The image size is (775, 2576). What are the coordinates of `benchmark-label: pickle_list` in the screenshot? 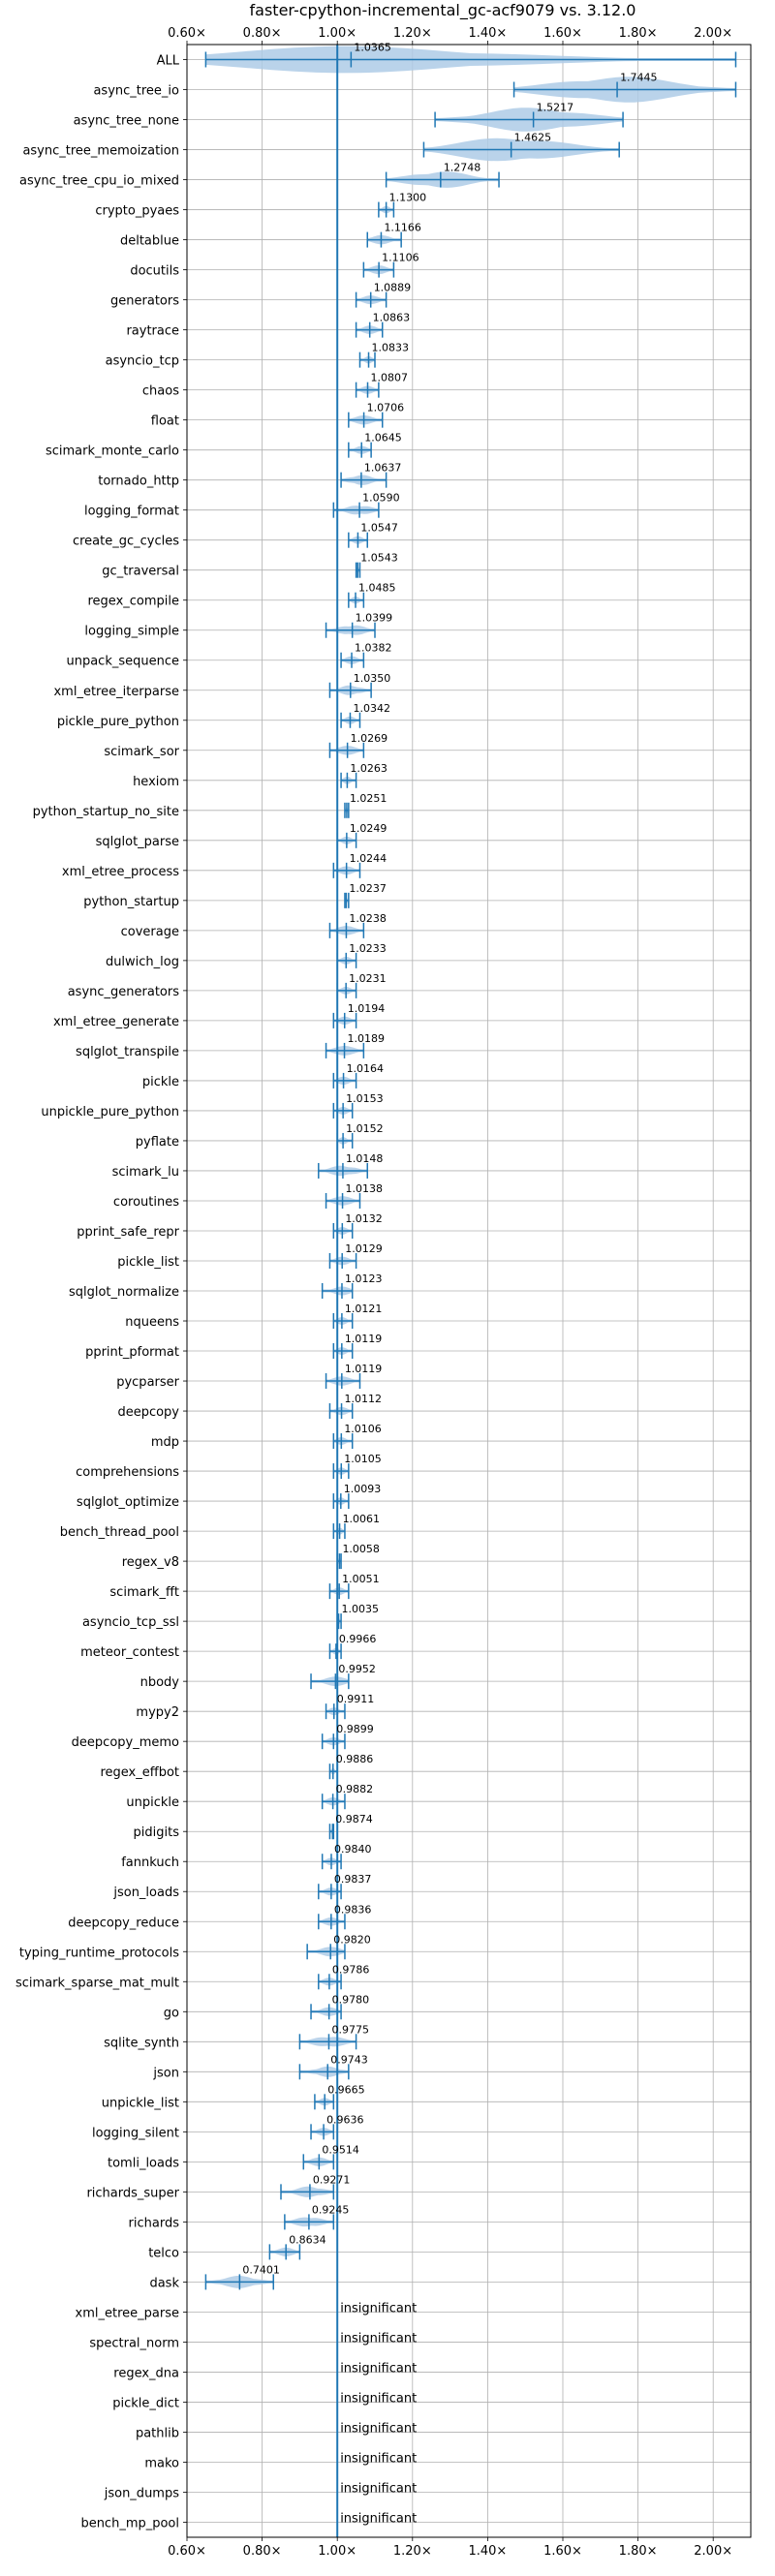 It's located at (148, 1262).